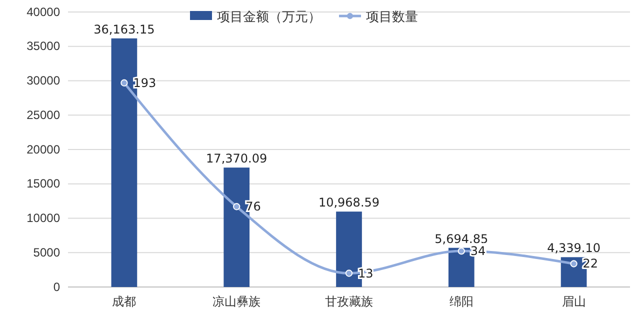 The image size is (640, 322). What do you see at coordinates (43, 11) in the screenshot?
I see `y-tick-label: 40000` at bounding box center [43, 11].